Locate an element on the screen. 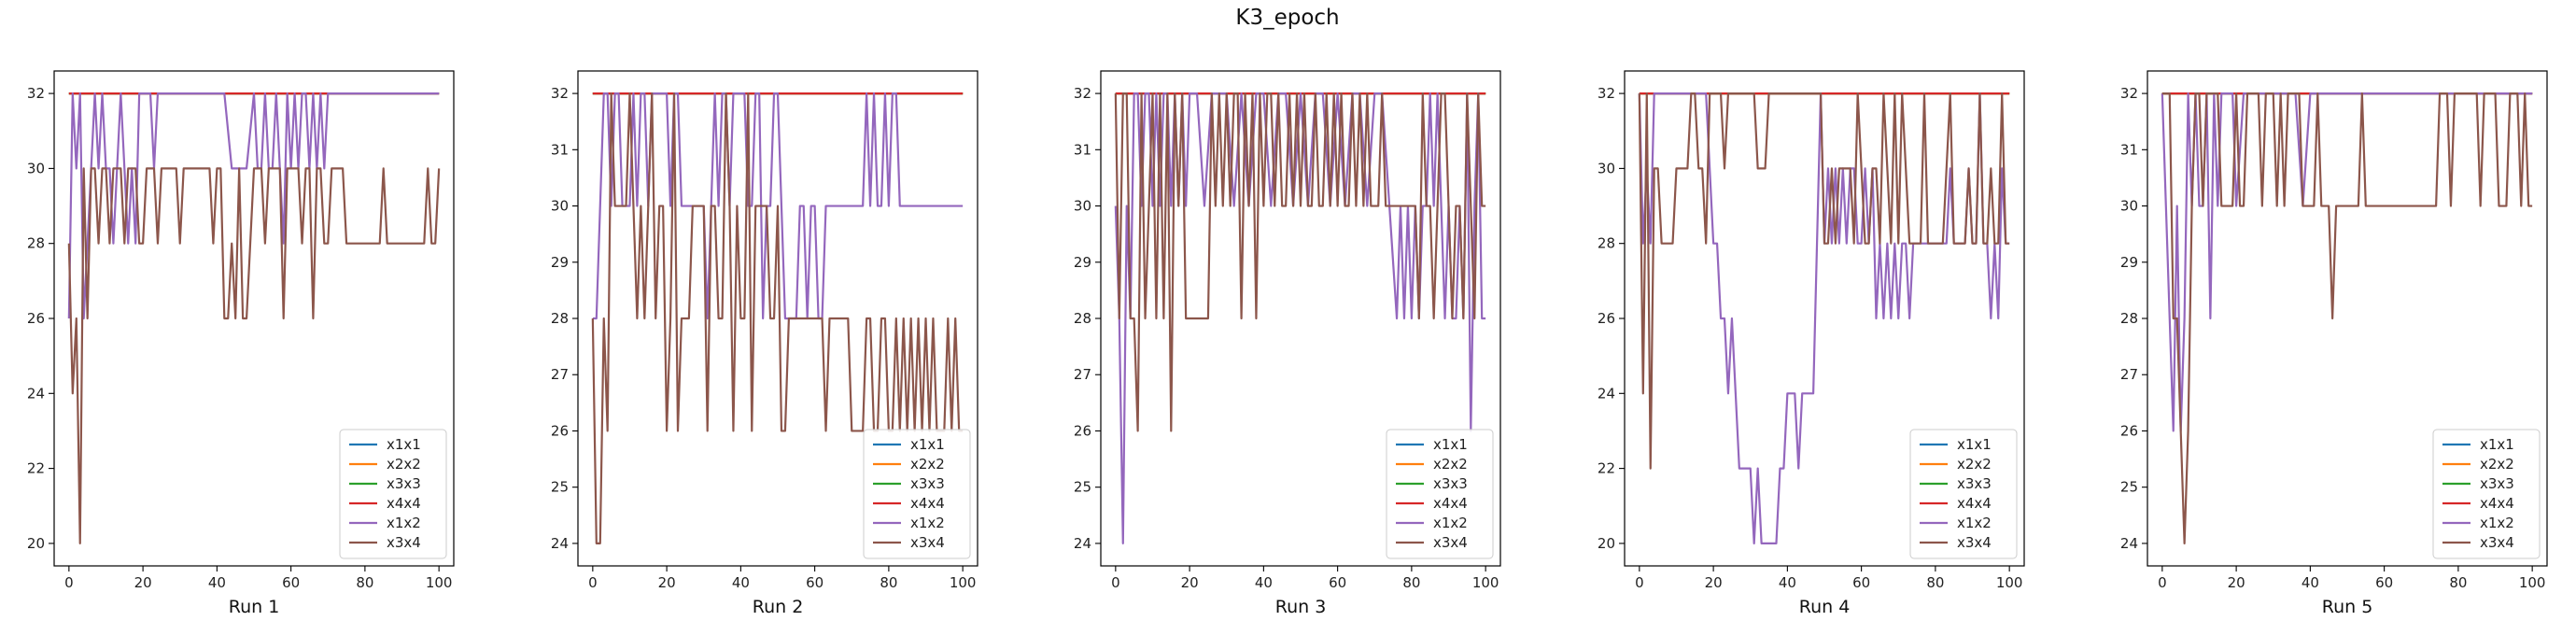  y-tick: 24 is located at coordinates (564, 544).